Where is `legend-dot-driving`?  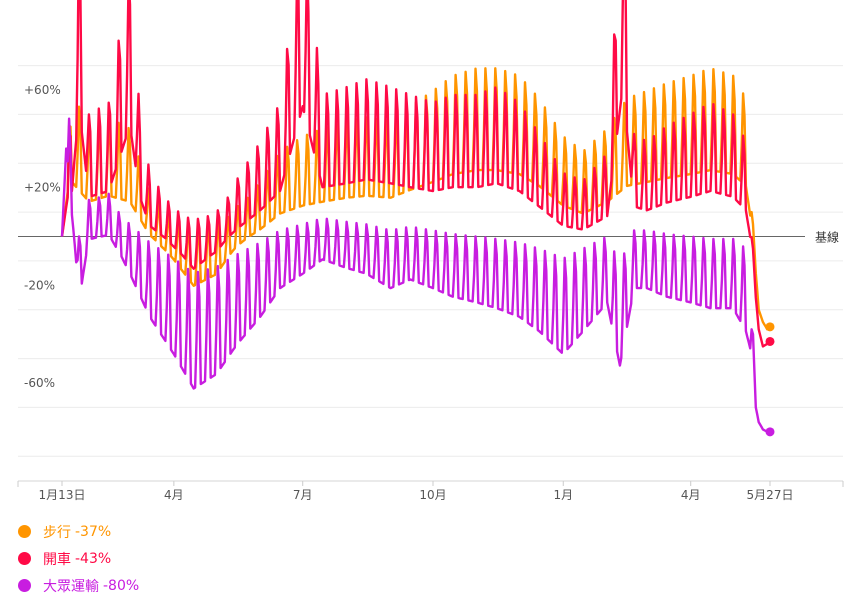
legend-dot-driving is located at coordinates (24, 558).